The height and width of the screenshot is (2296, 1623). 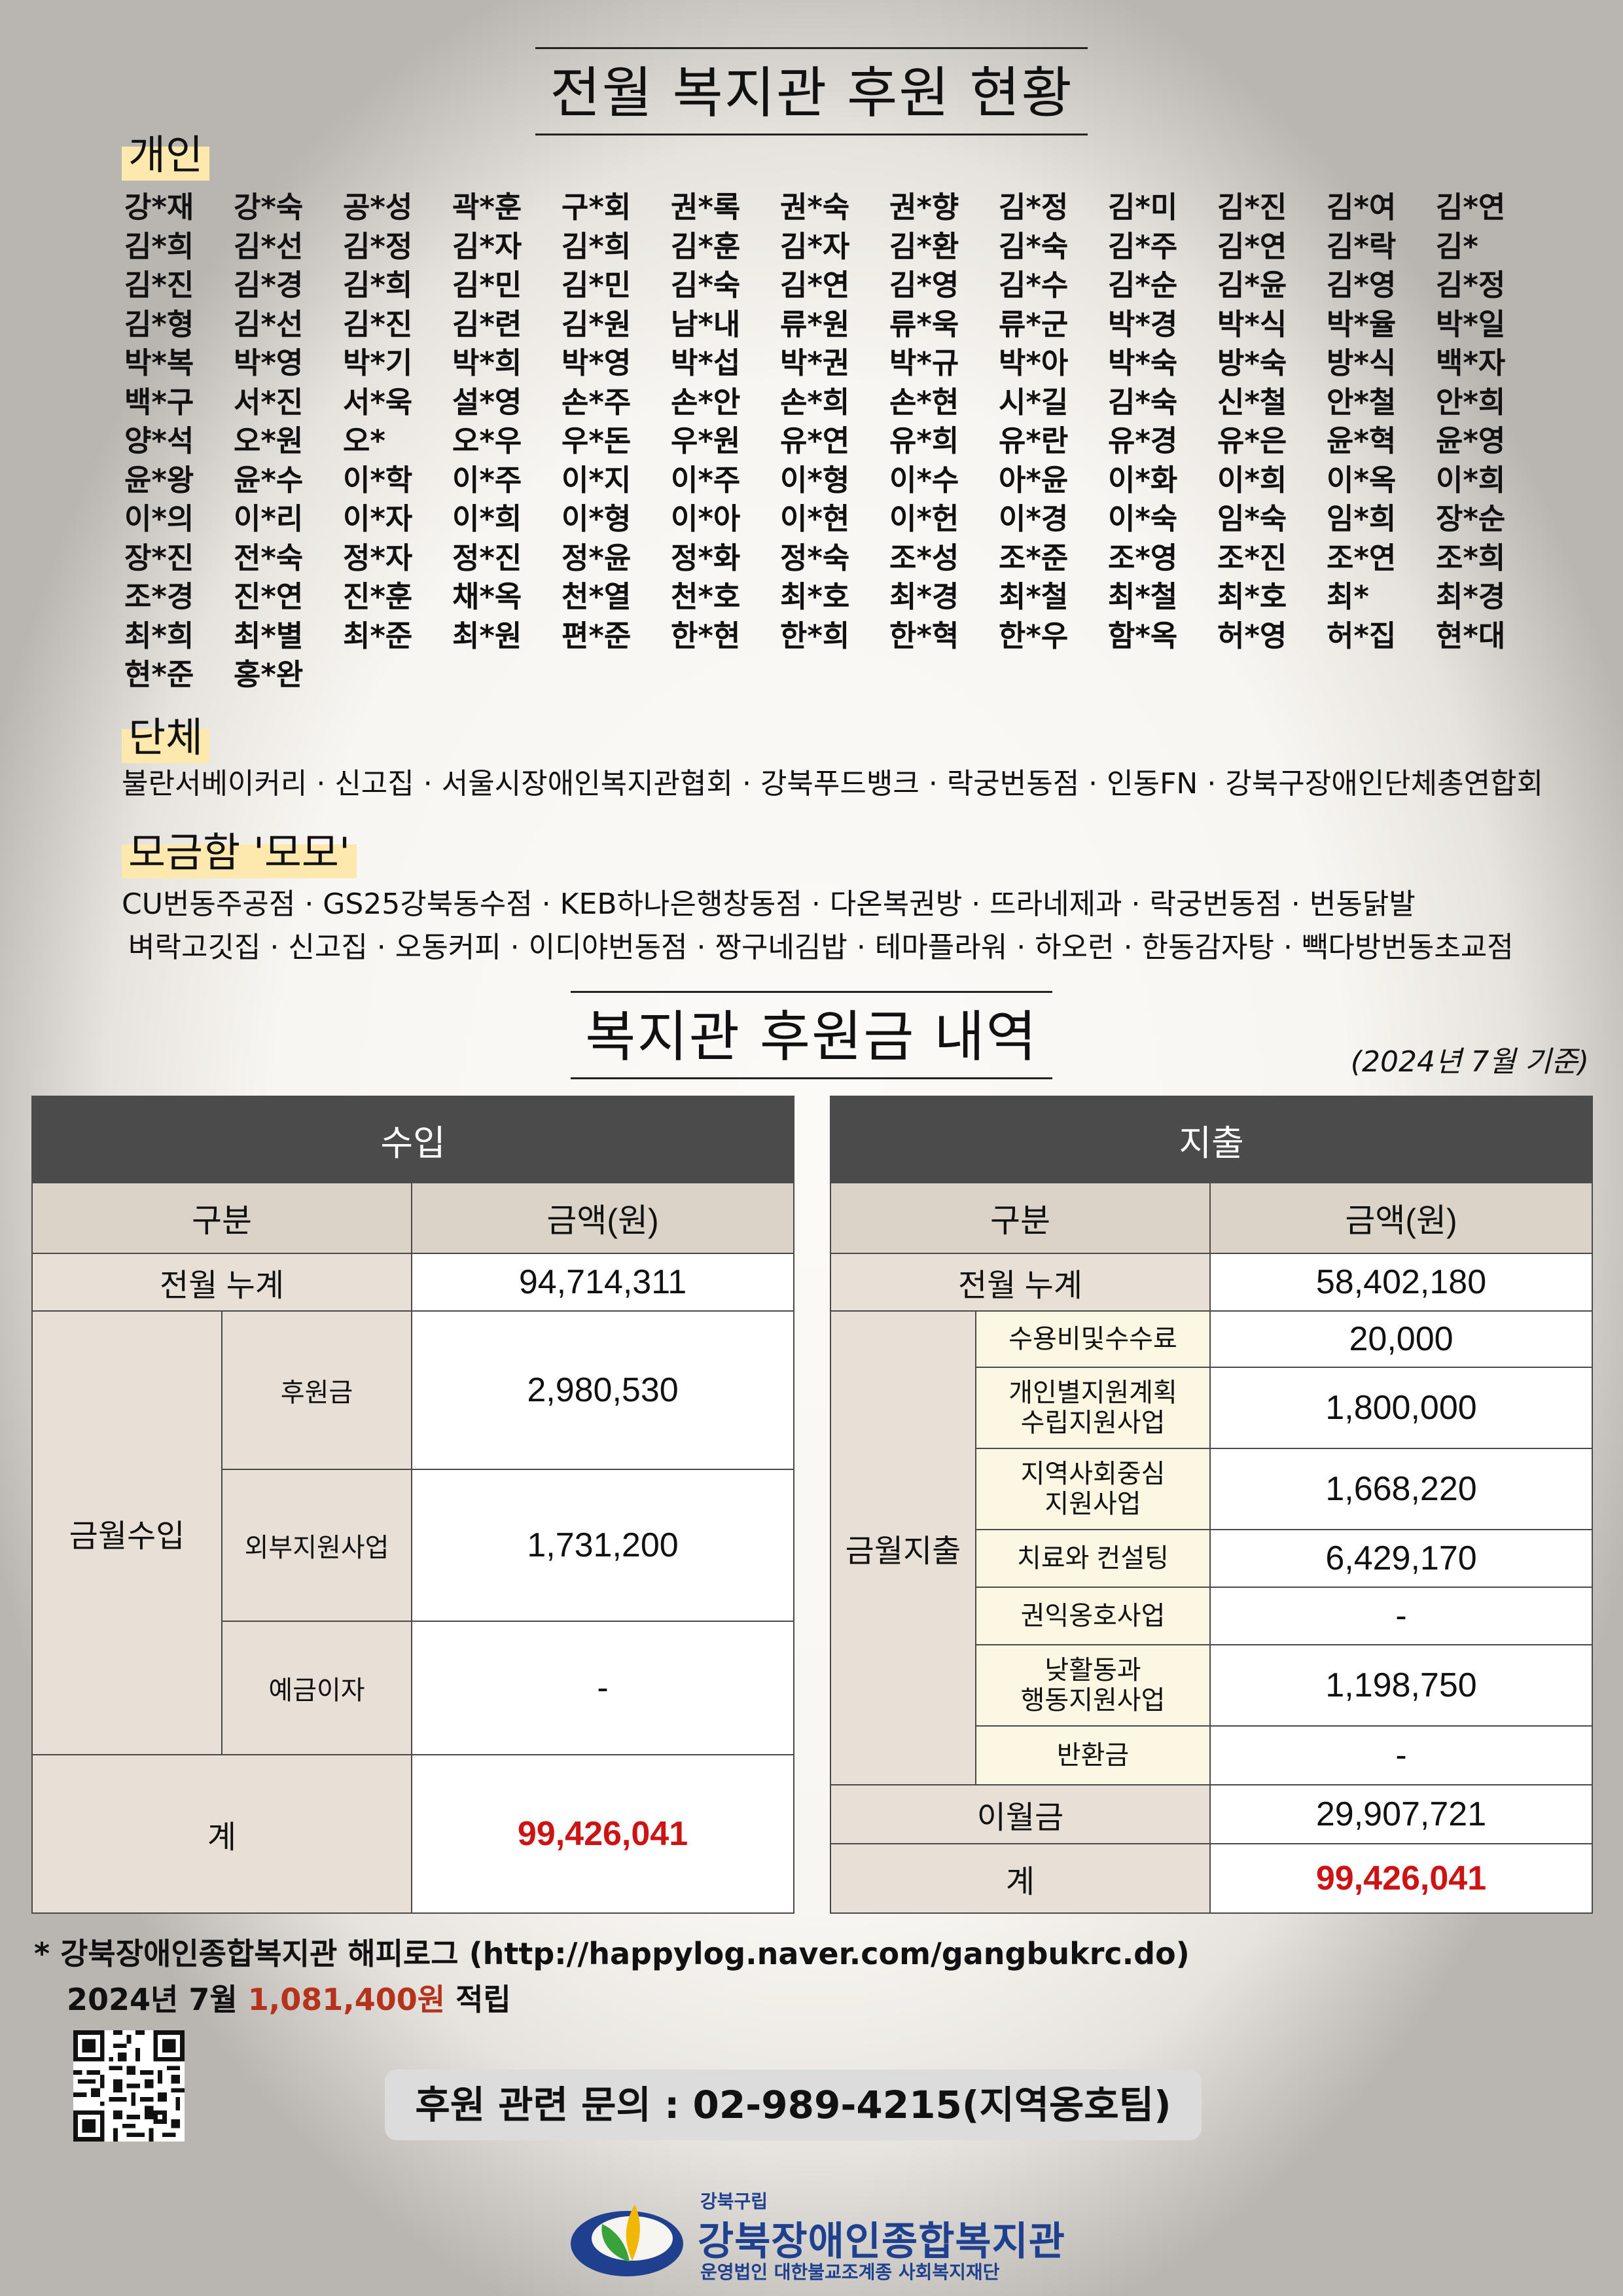 I want to click on income-prev-value: 94,714,311, so click(x=602, y=1282).